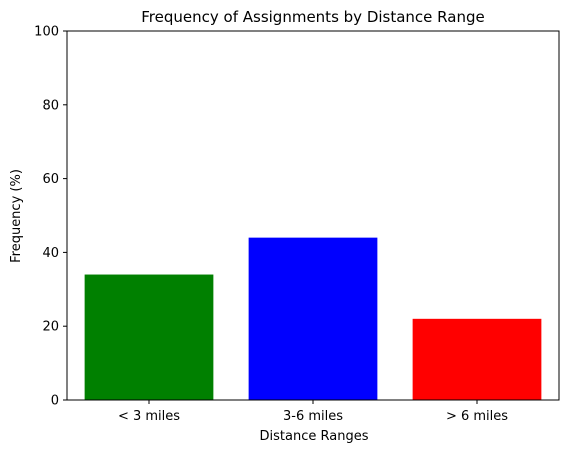 The width and height of the screenshot is (571, 453). Describe the element at coordinates (149, 416) in the screenshot. I see `x-tick-label: < 3 miles` at that location.